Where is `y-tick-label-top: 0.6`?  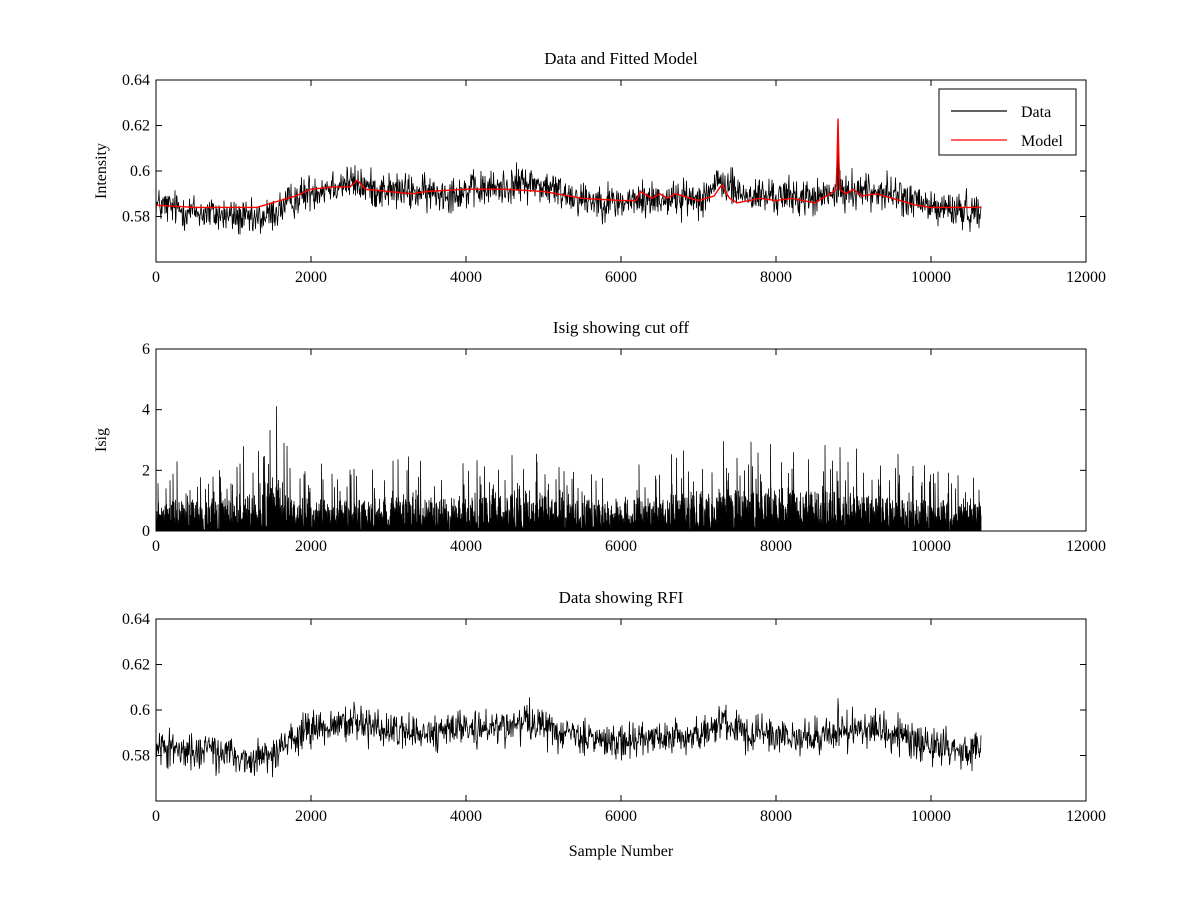
y-tick-label-top: 0.6 is located at coordinates (140, 171).